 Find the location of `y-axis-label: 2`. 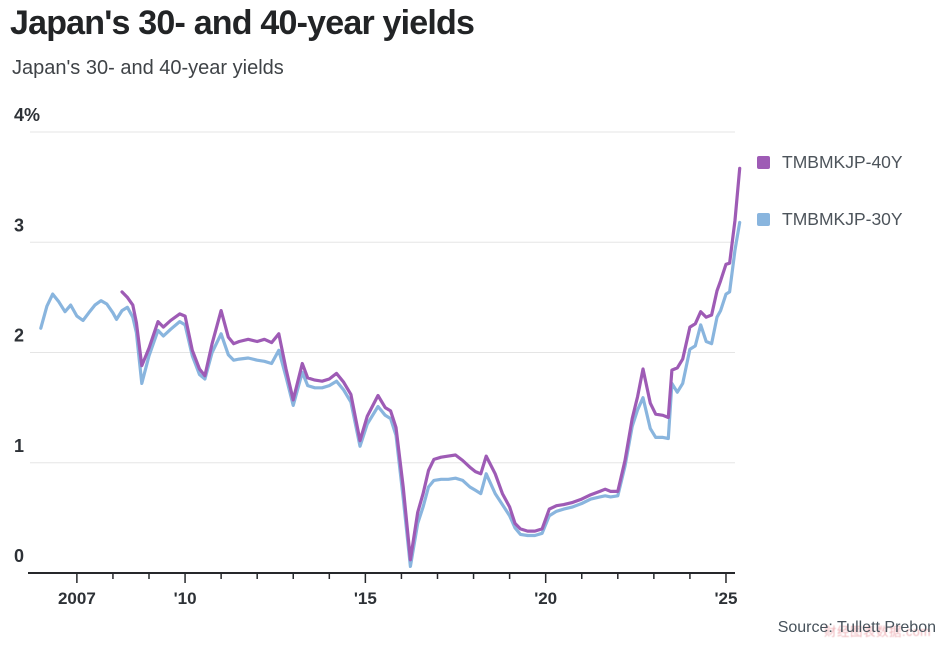

y-axis-label: 2 is located at coordinates (19, 336).